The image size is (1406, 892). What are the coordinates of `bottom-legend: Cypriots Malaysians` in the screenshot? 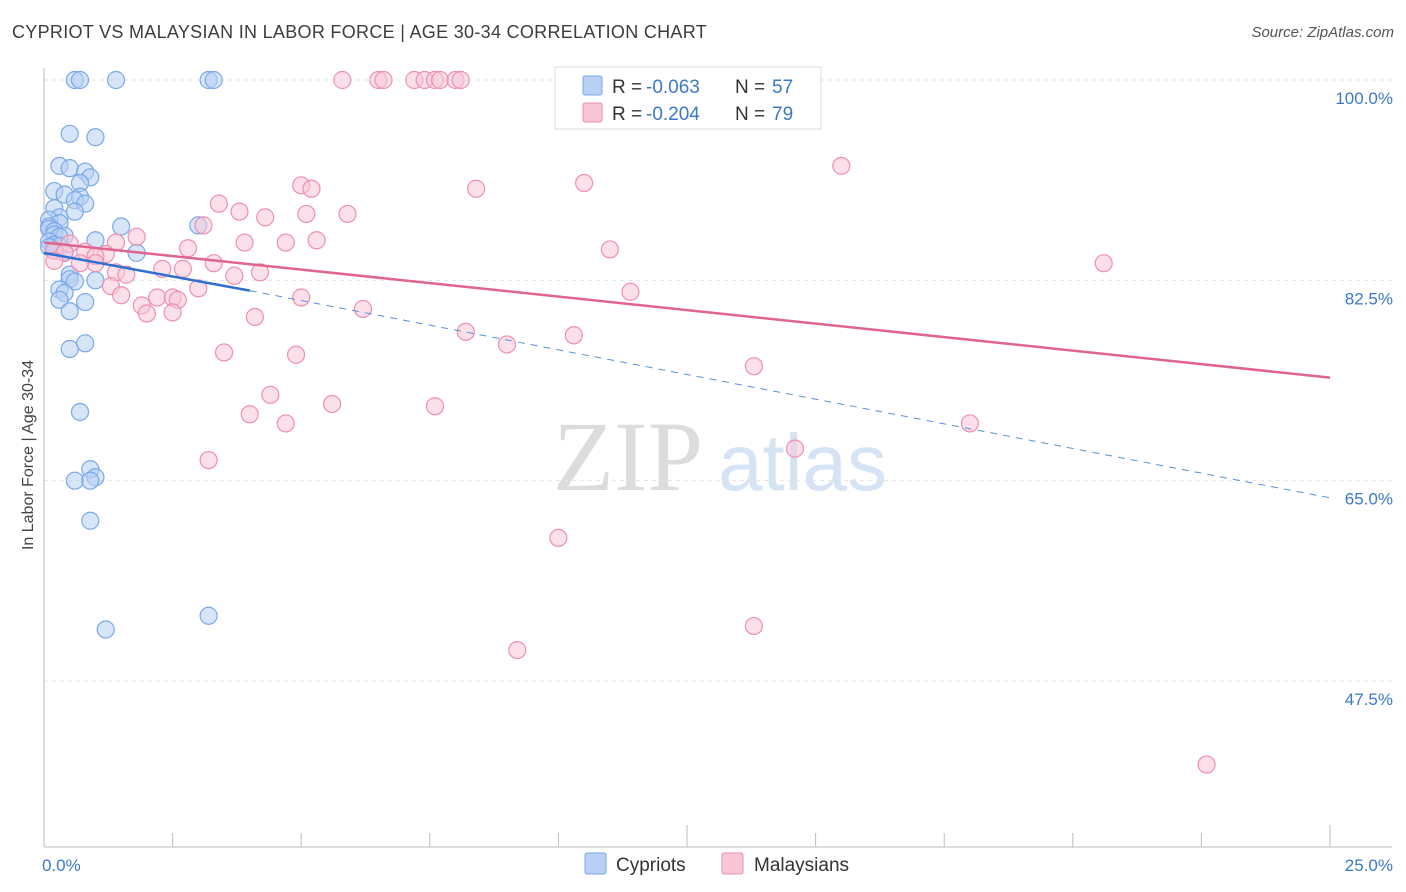 It's located at (716, 864).